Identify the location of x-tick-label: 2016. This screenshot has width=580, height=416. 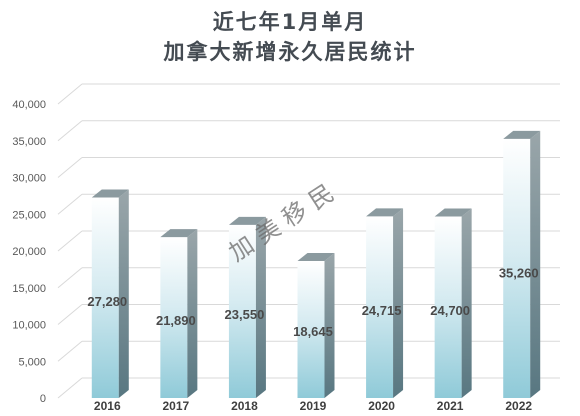
(107, 406).